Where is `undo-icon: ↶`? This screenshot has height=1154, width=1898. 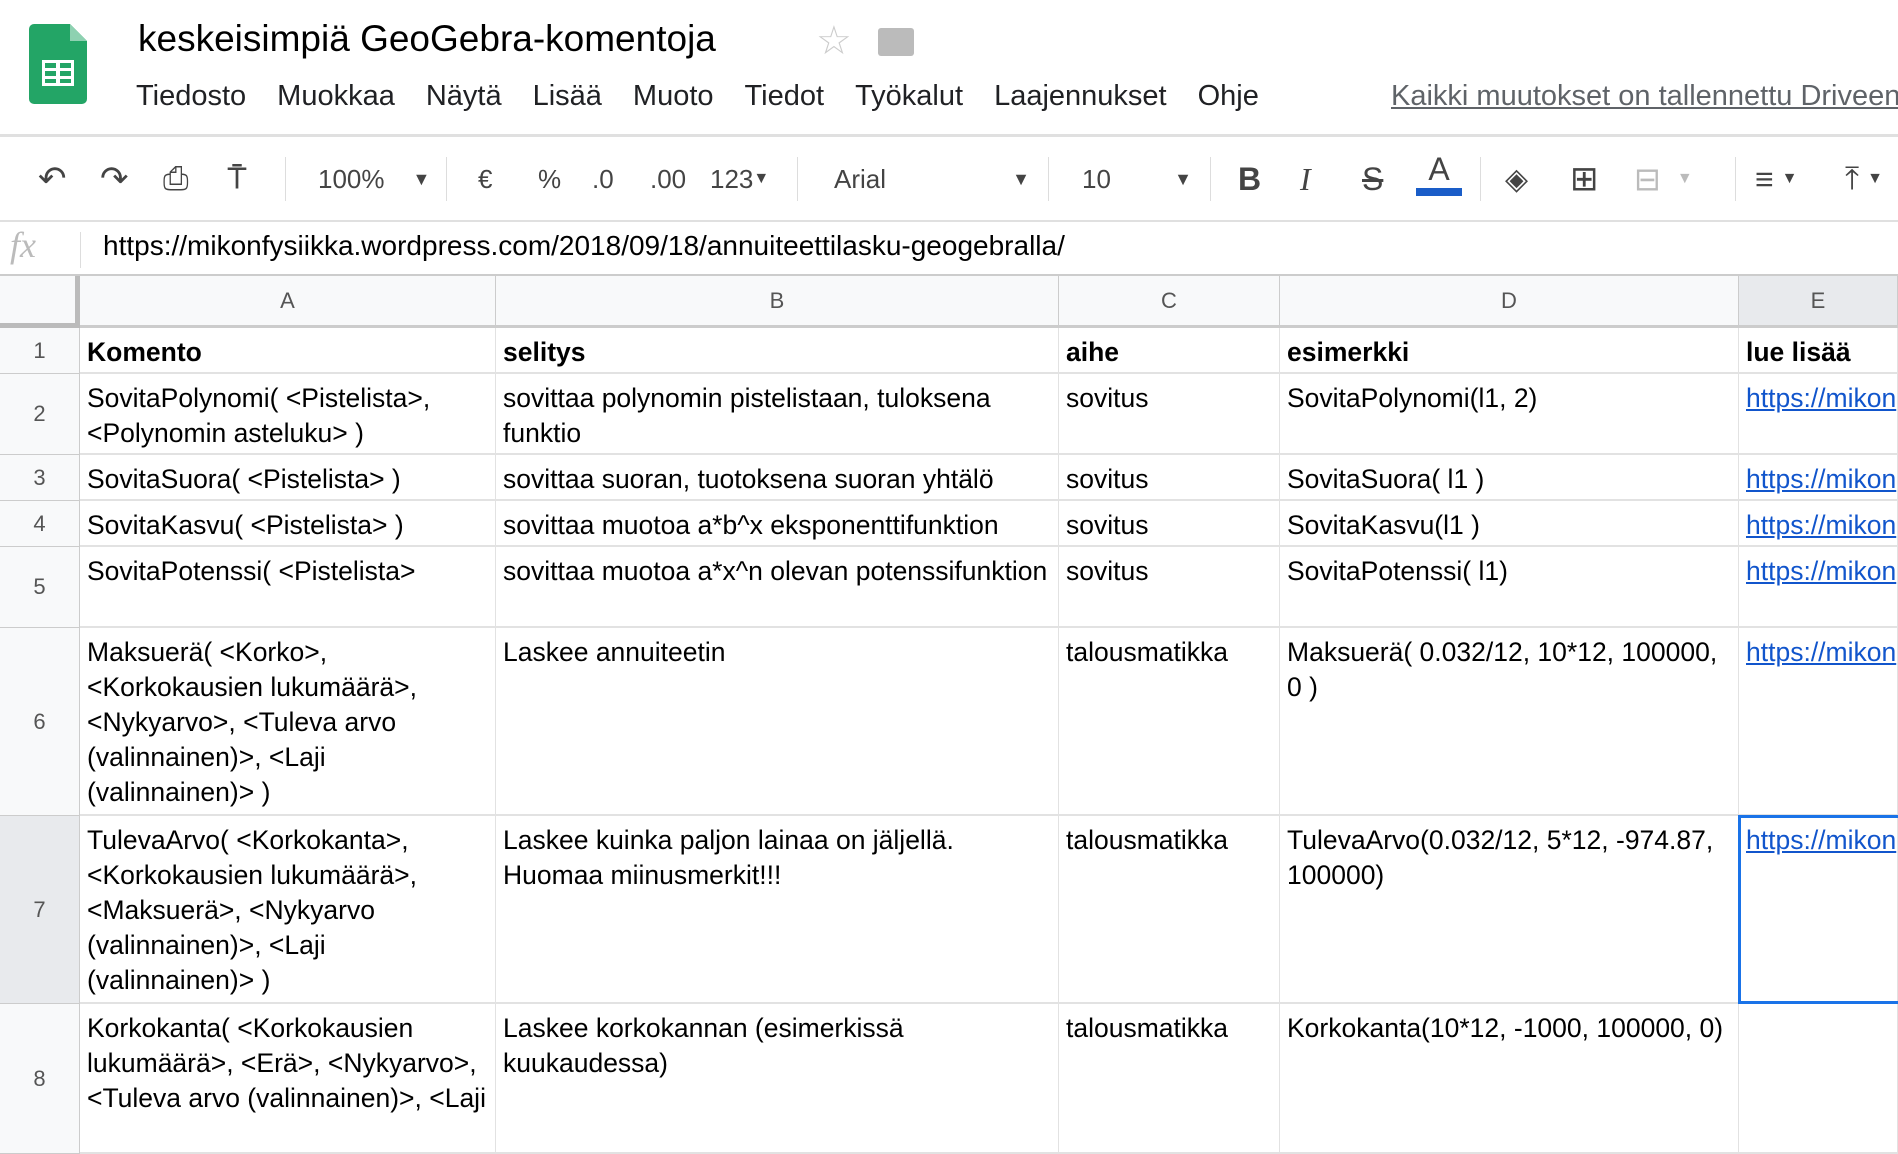 undo-icon: ↶ is located at coordinates (52, 179).